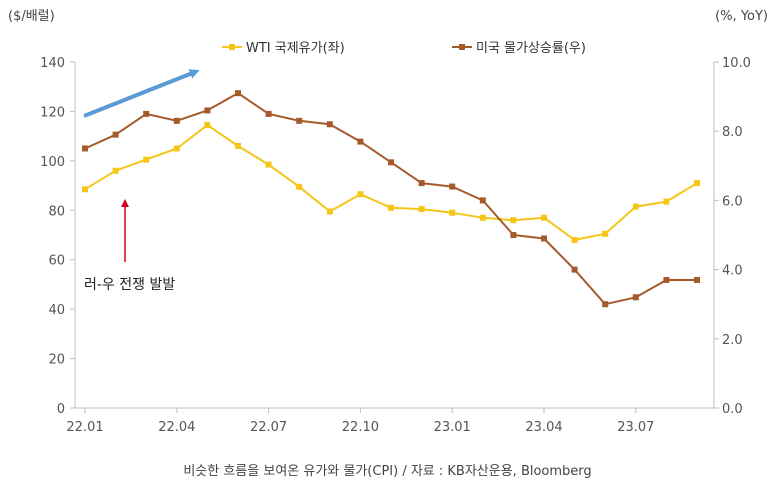 The image size is (775, 488). I want to click on right-tick-label: 2.0, so click(732, 340).